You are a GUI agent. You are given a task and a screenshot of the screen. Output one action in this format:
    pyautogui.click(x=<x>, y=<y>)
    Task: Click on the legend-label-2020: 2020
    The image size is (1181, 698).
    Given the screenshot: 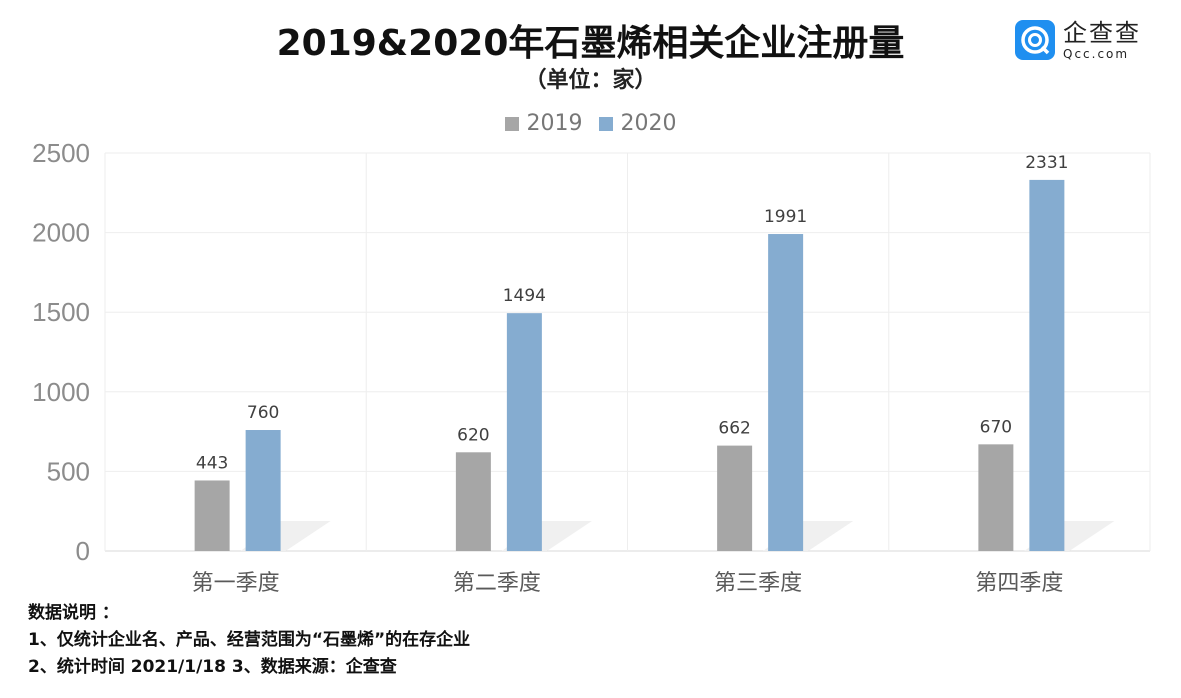 What is the action you would take?
    pyautogui.click(x=648, y=123)
    